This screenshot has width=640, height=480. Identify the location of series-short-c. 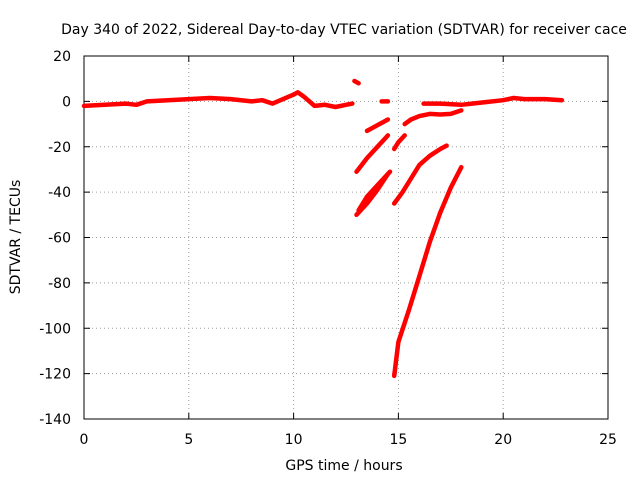
(377, 125).